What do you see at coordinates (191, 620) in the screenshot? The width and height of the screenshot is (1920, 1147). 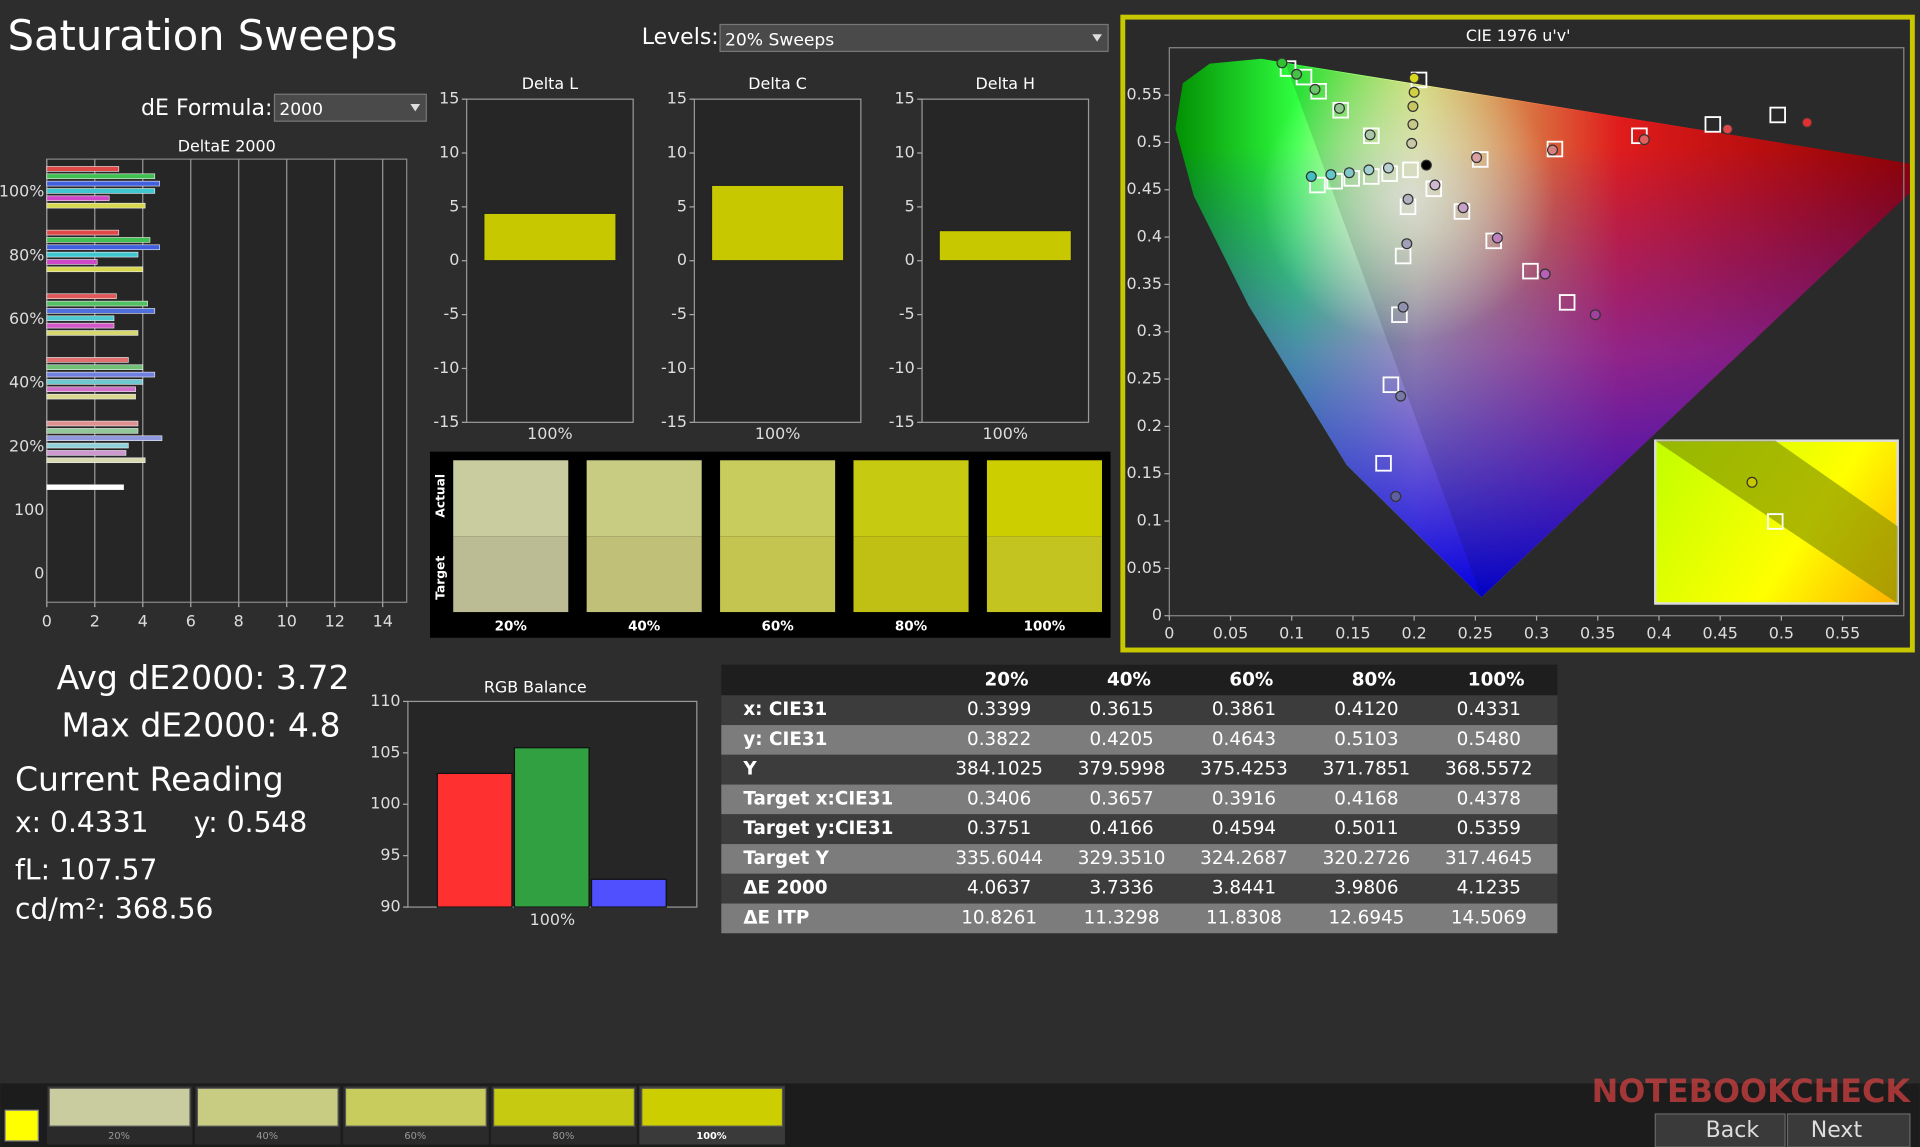 I see `x-tick-label: 6` at bounding box center [191, 620].